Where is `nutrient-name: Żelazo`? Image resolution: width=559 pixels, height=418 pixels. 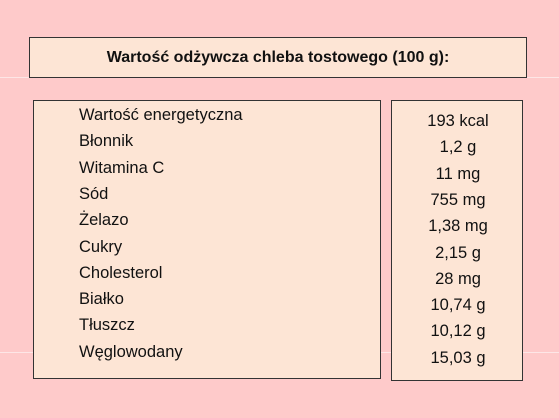 nutrient-name: Żelazo is located at coordinates (104, 220).